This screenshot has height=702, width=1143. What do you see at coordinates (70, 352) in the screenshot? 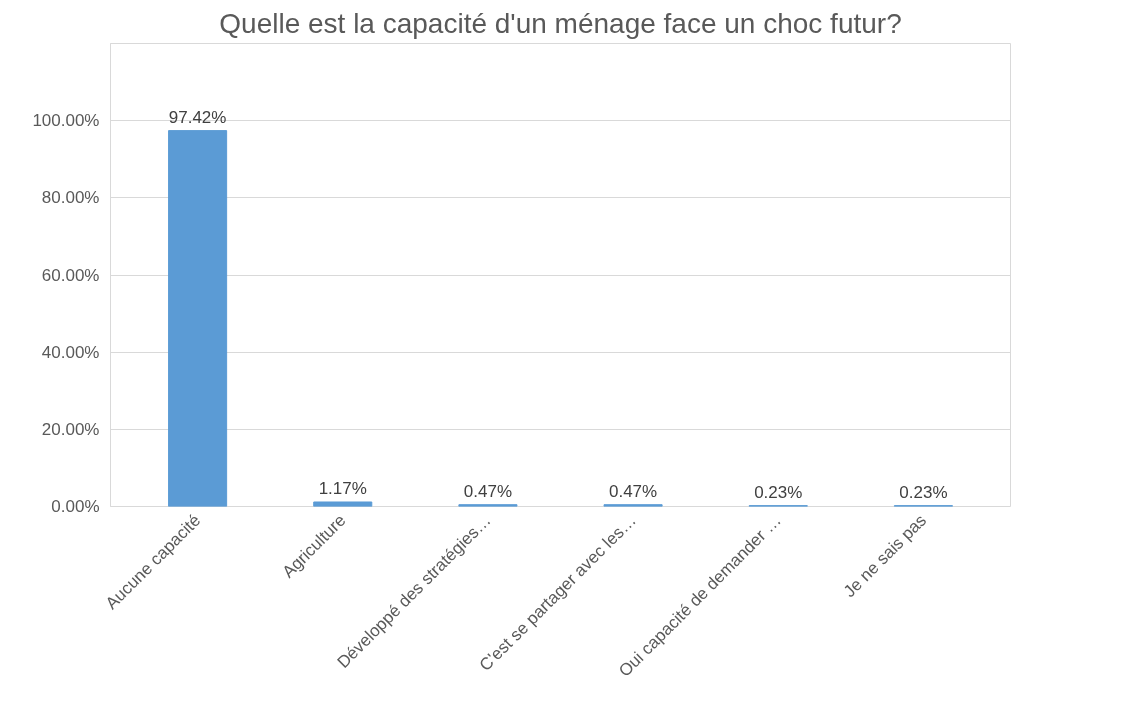
I see `y-tick-label: 40.00%` at bounding box center [70, 352].